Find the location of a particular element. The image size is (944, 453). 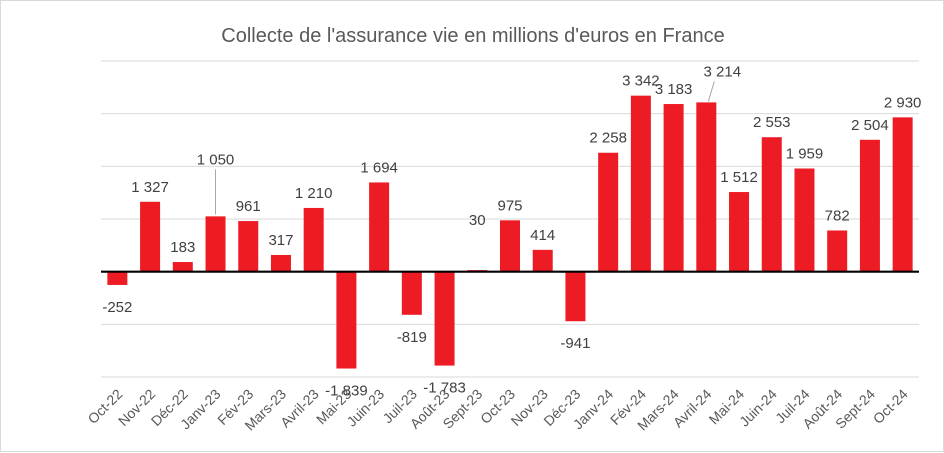

data-label: 1 512 is located at coordinates (739, 177).